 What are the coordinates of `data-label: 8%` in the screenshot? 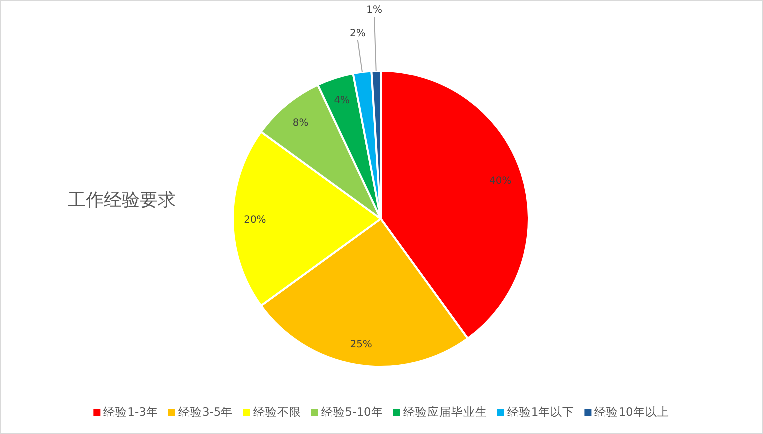 It's located at (300, 124).